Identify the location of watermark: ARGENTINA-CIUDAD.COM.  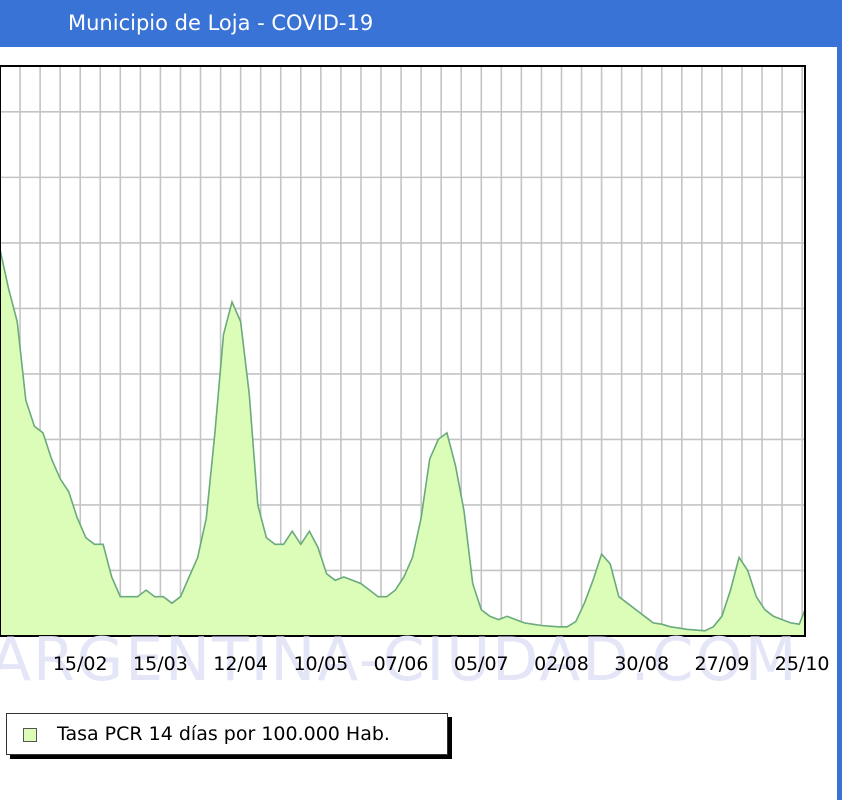
(399, 660).